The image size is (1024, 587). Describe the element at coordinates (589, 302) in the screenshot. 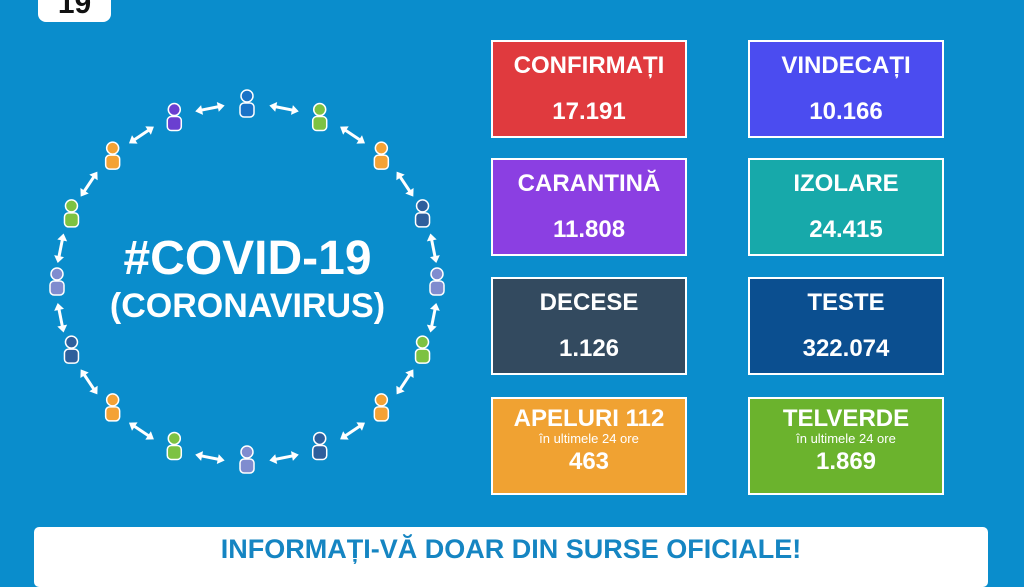

I see `stat-label: DECESE` at that location.